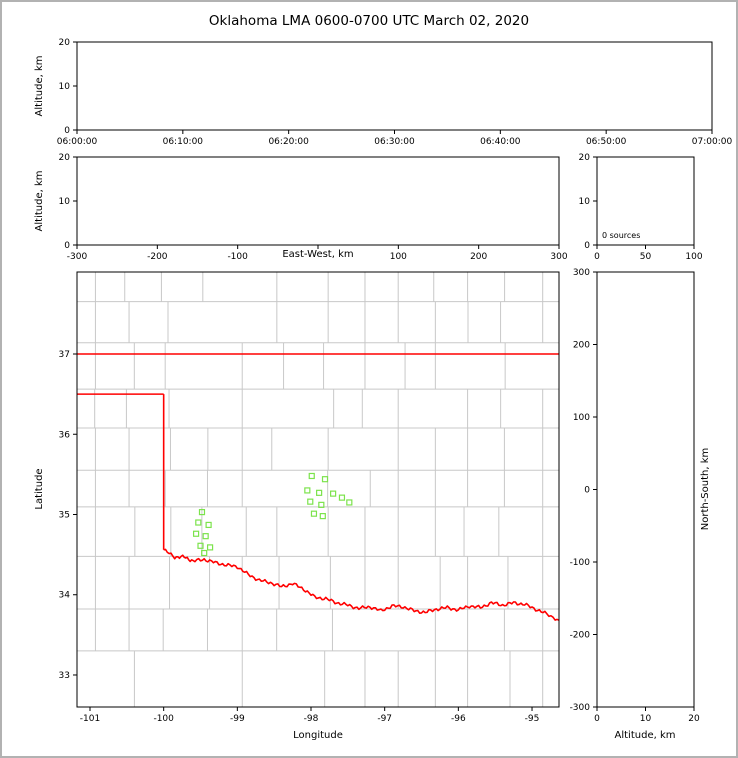 This screenshot has width=738, height=758. I want to click on x-tick-label: 06:00:00, so click(77, 142).